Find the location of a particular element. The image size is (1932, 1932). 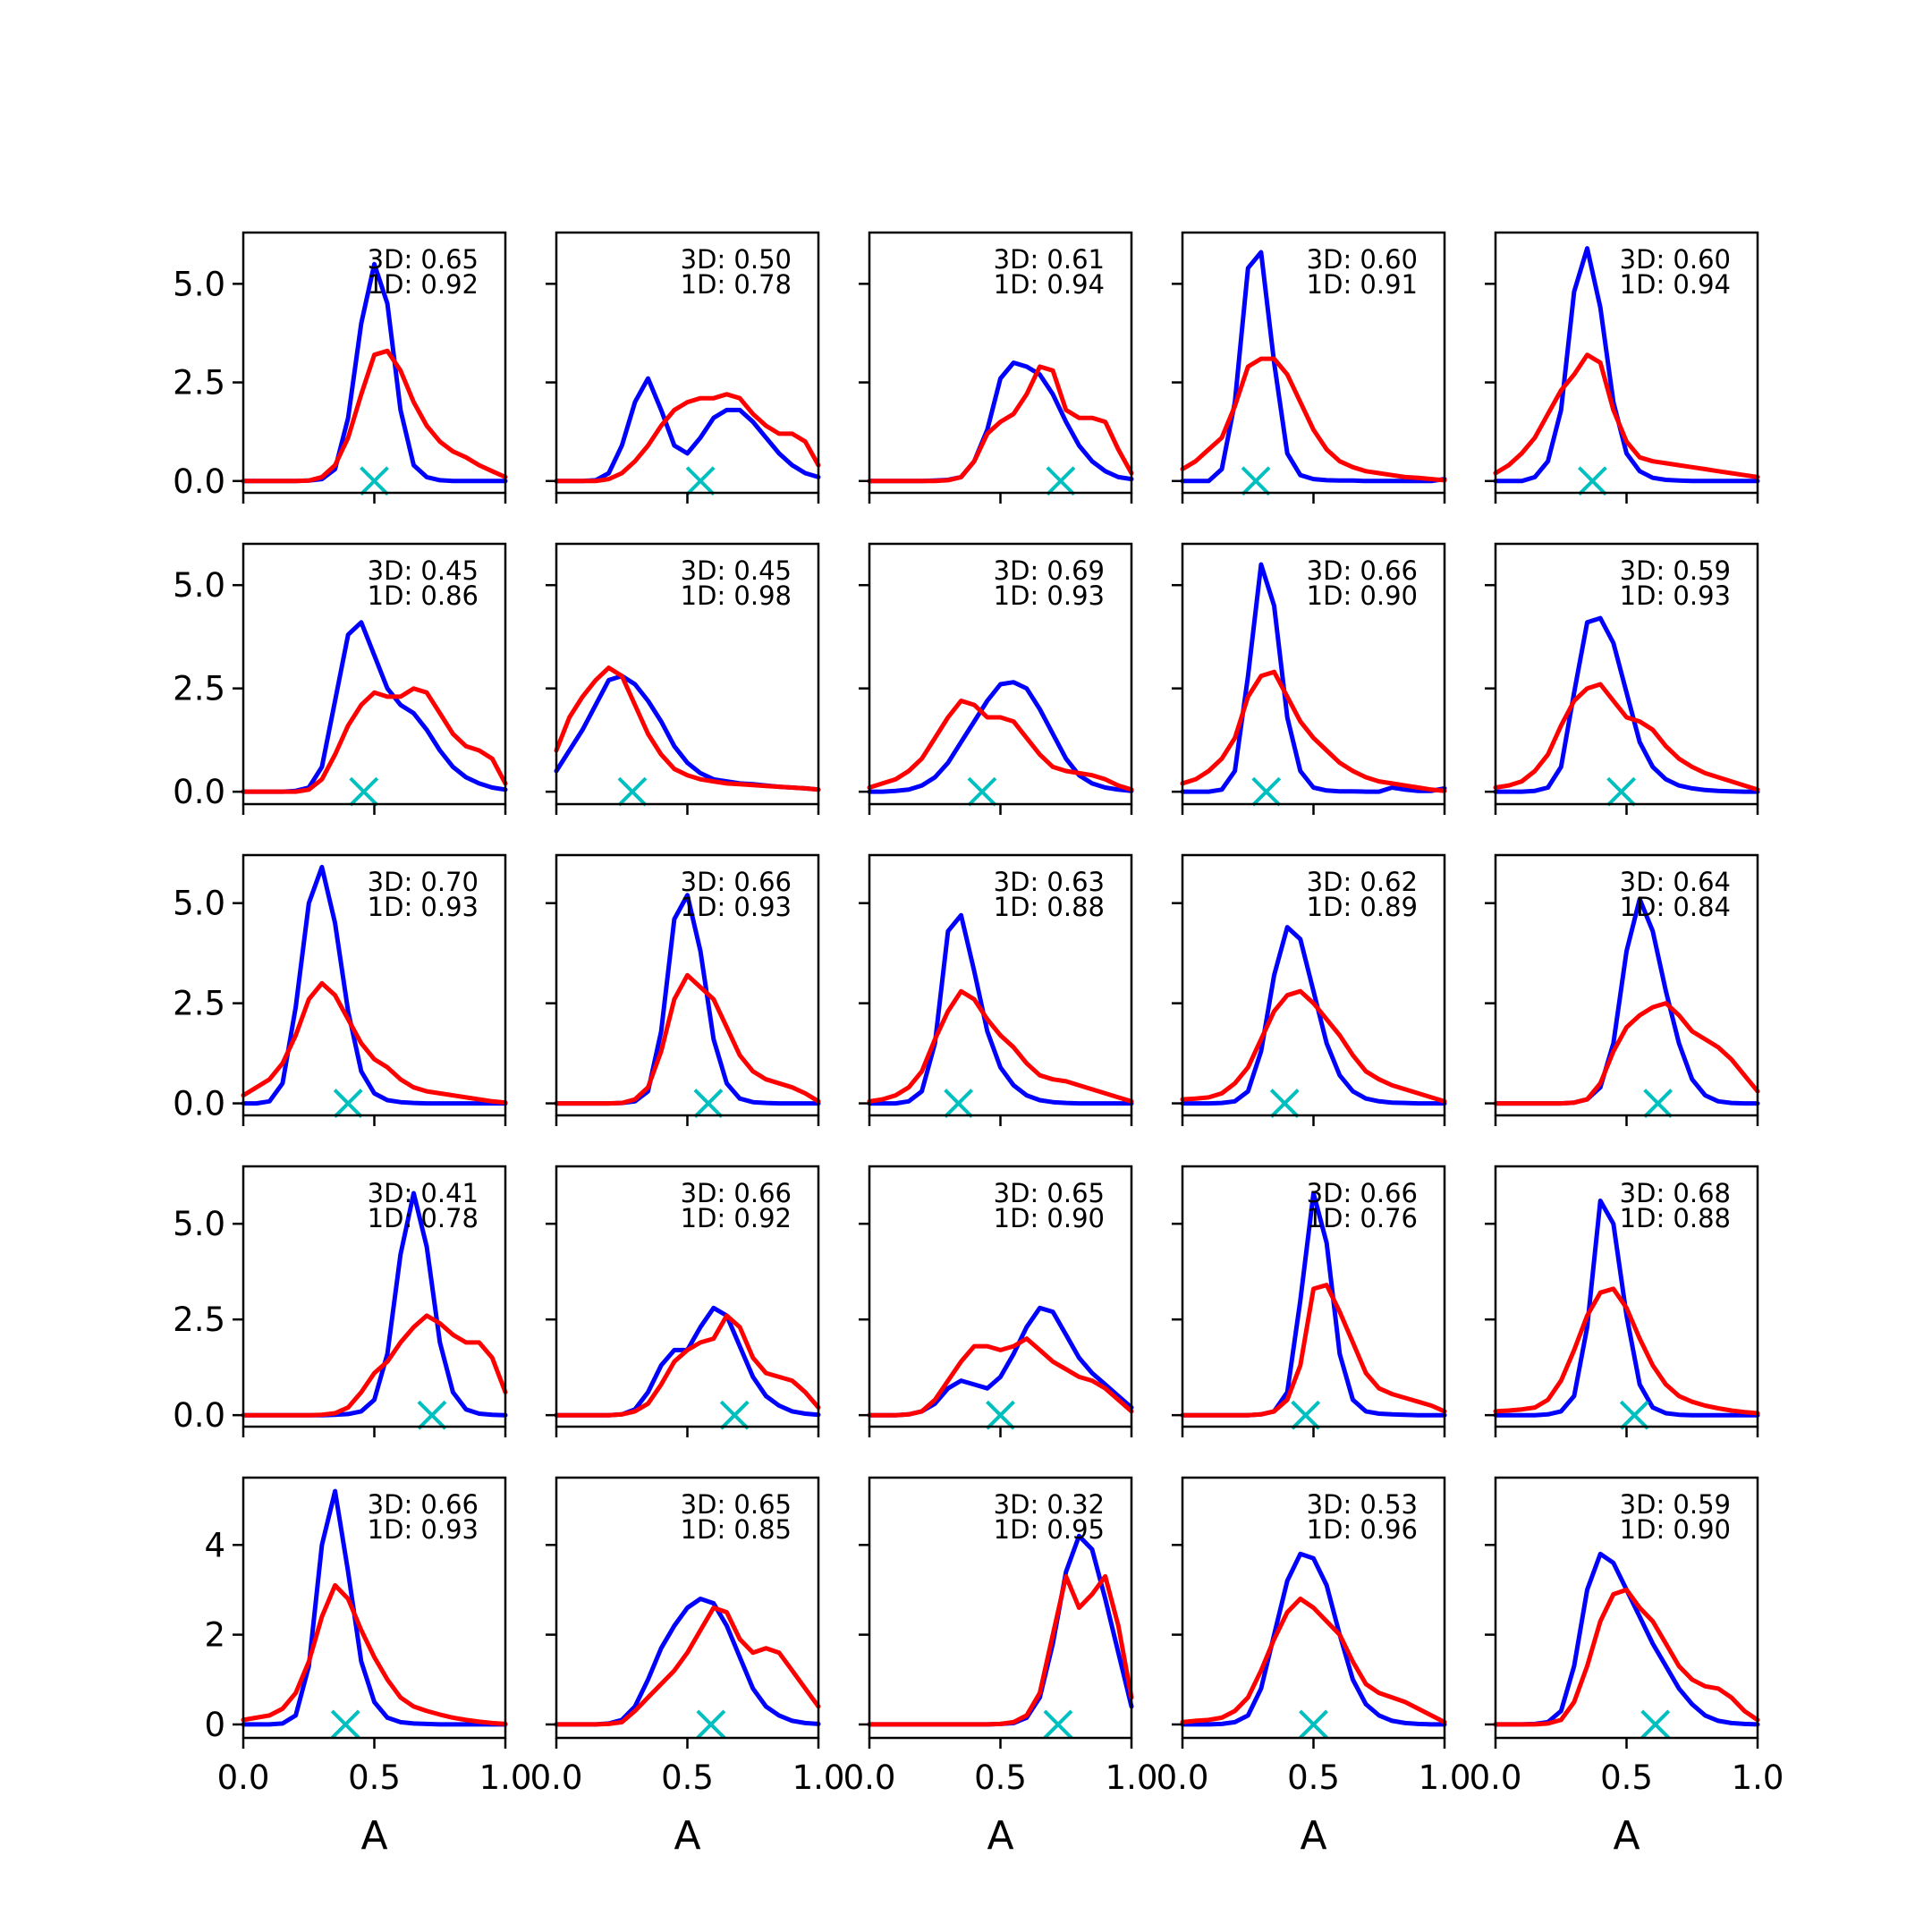

annotation-3d: 3D: 0.62 is located at coordinates (1362, 882).